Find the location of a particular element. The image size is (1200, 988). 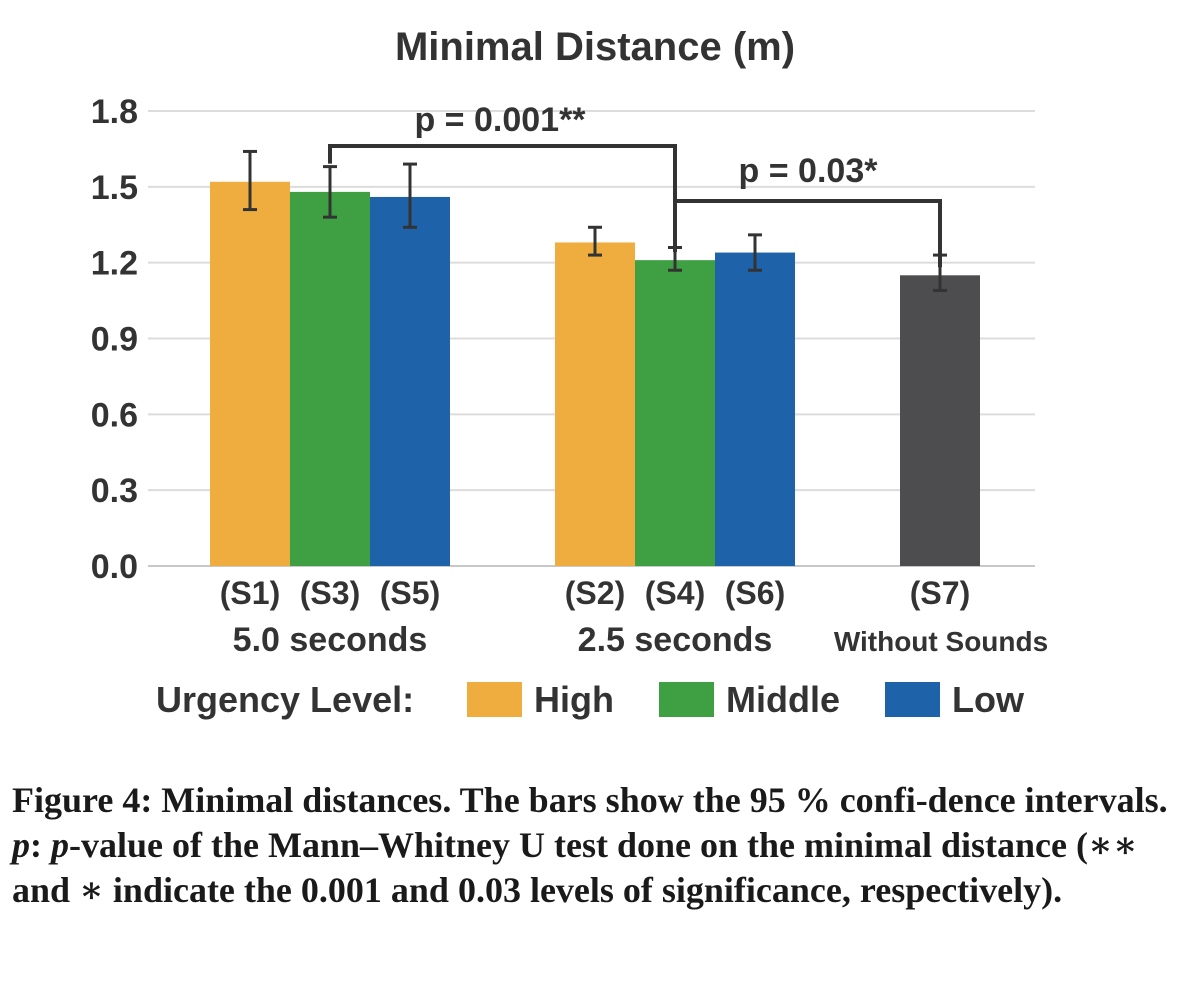

p-value-label: p = 0.03* is located at coordinates (809, 171).